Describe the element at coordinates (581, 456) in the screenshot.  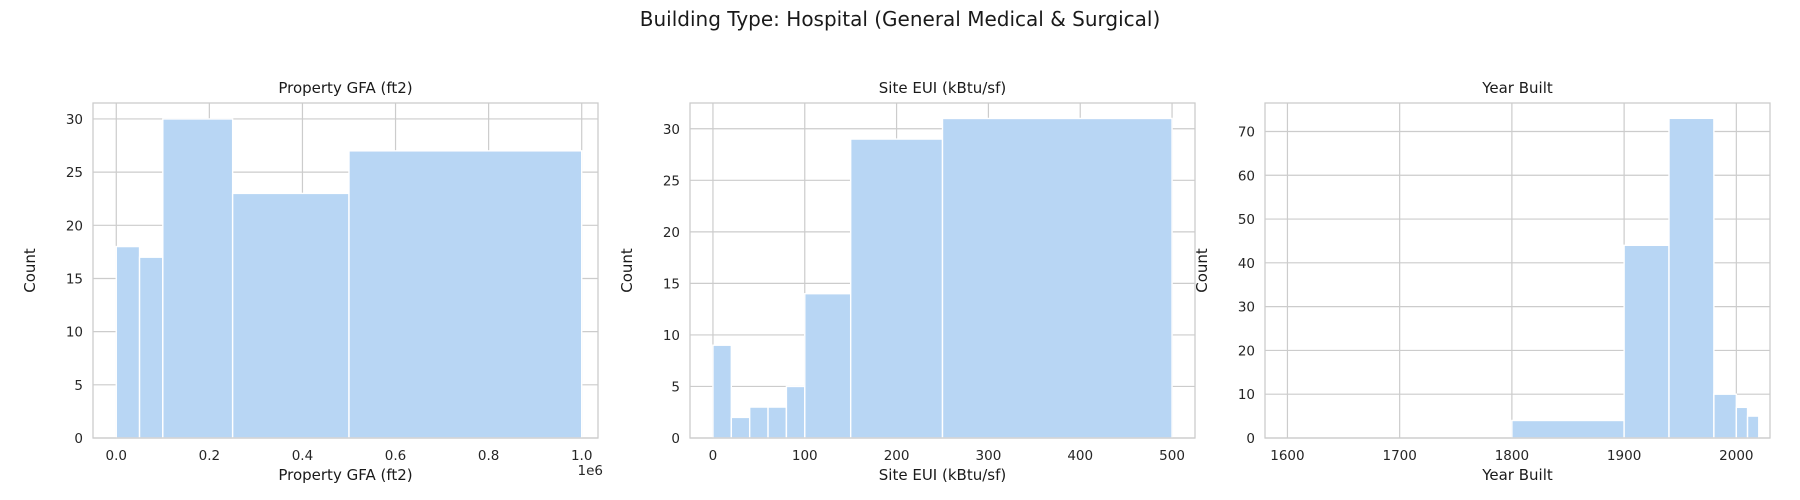
I see `x-tick-label: 1.0` at that location.